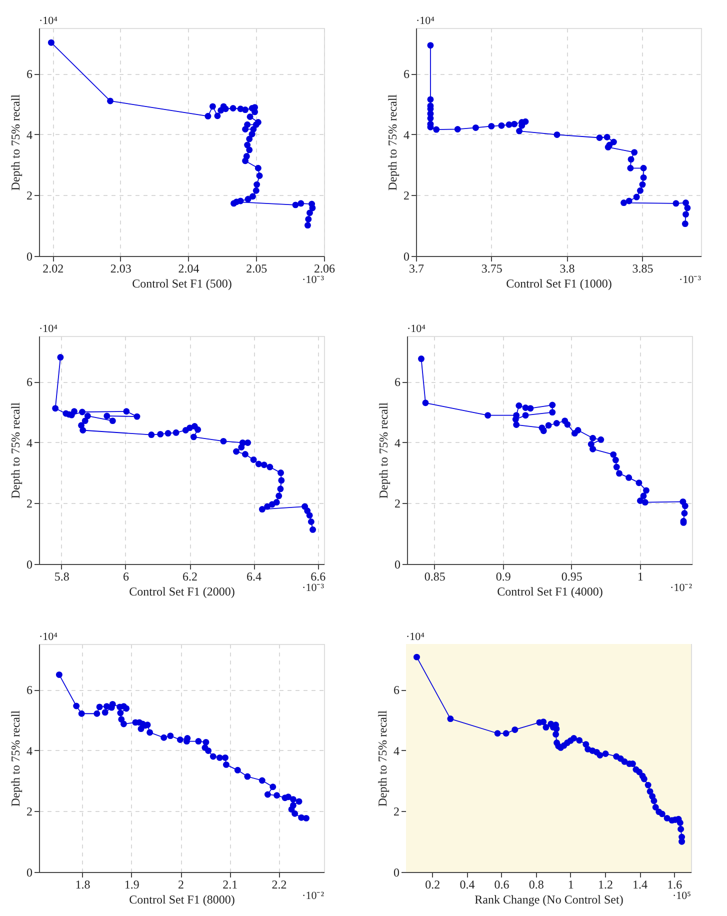 The image size is (727, 916). Describe the element at coordinates (189, 269) in the screenshot. I see `x-tick-label: 2.04` at that location.